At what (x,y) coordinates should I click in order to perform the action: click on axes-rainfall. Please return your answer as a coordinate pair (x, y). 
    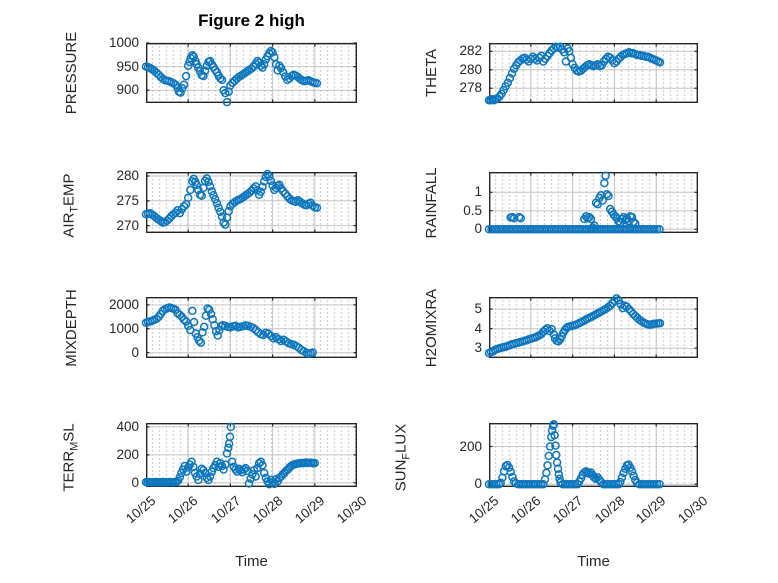
    Looking at the image, I should click on (591, 202).